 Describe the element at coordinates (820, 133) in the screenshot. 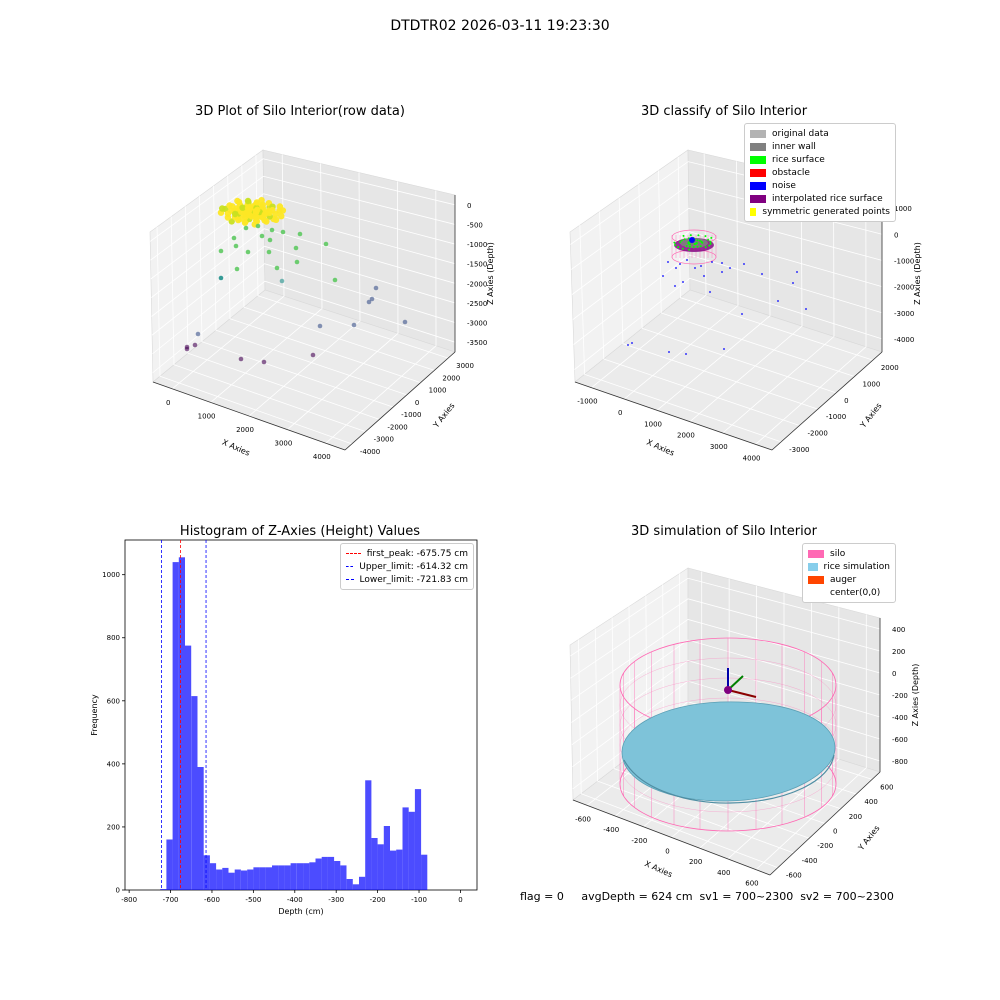

I see `legend-item: original data` at that location.